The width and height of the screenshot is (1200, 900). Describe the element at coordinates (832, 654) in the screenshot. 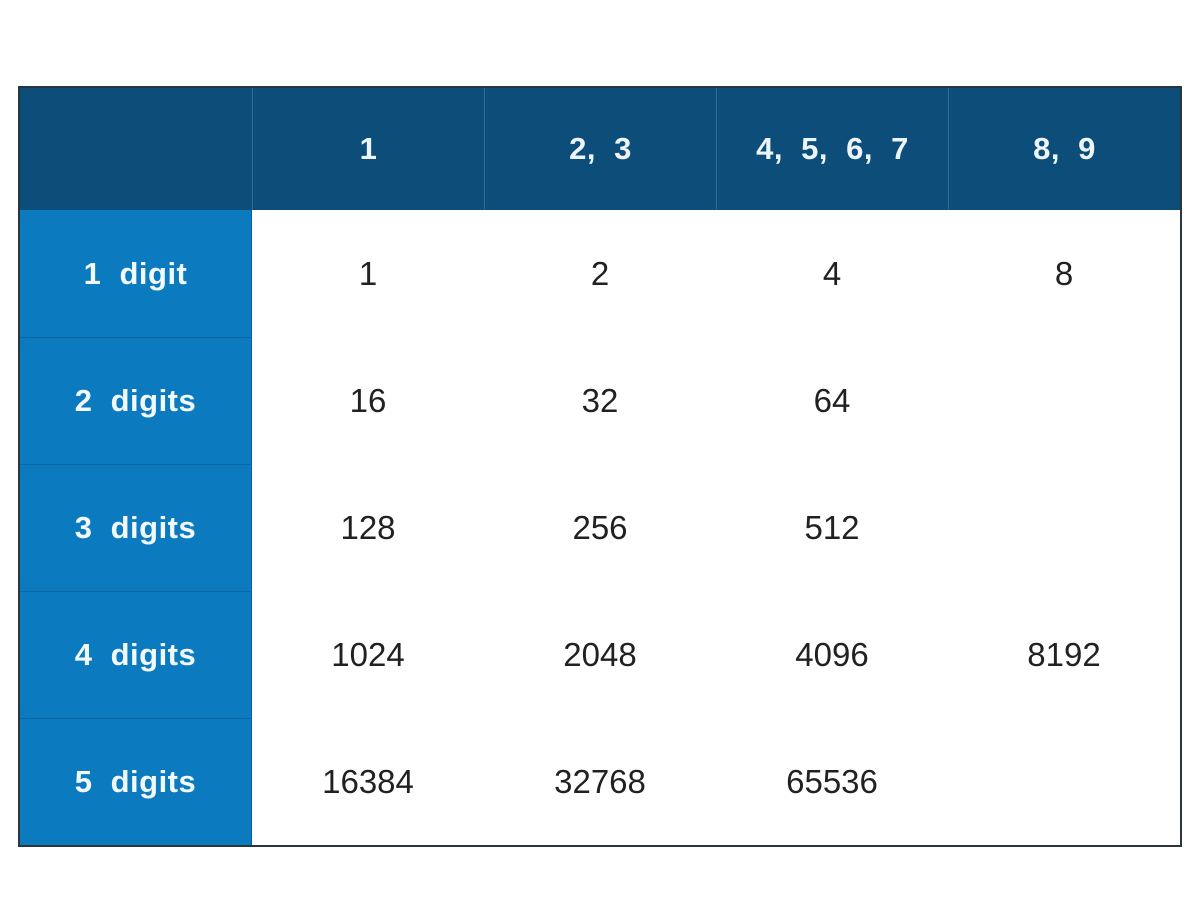

I see `table-cell: 4096` at that location.